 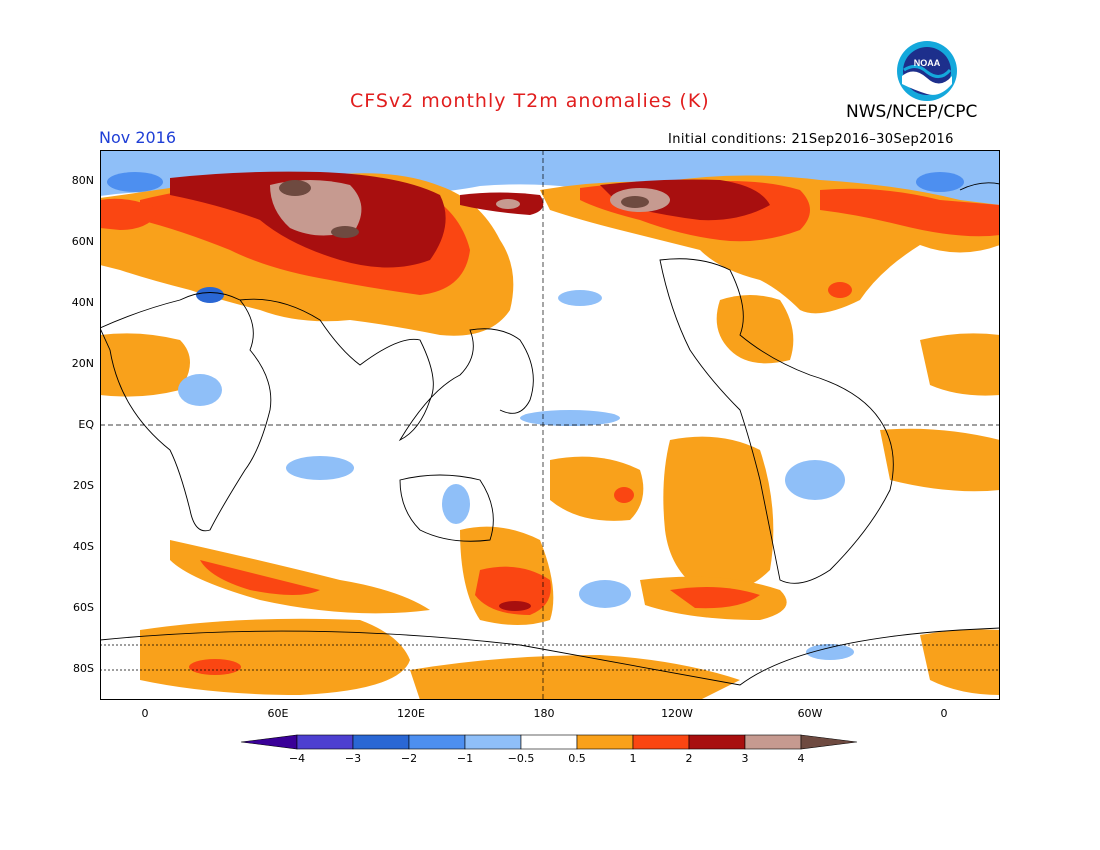 What do you see at coordinates (677, 713) in the screenshot?
I see `lon-label-120w: 120W` at bounding box center [677, 713].